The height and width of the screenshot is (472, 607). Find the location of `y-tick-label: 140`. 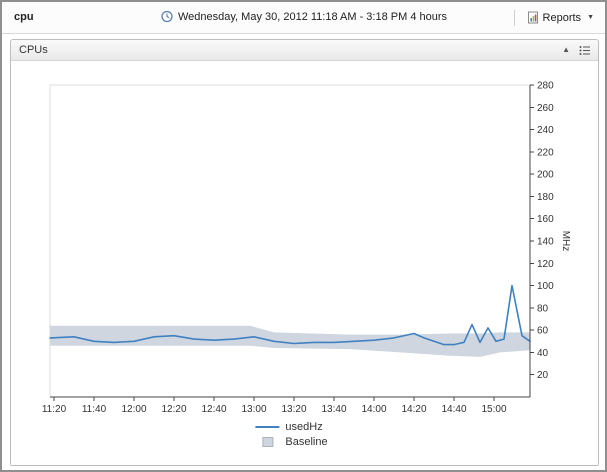

y-tick-label: 140 is located at coordinates (545, 242).